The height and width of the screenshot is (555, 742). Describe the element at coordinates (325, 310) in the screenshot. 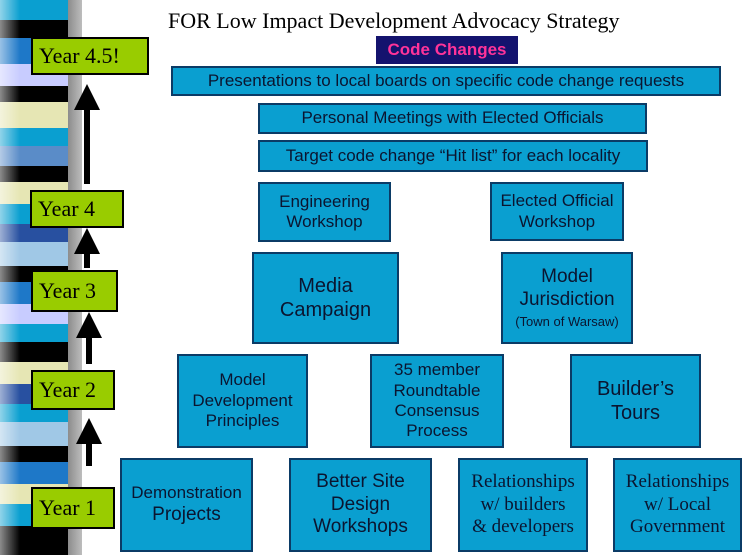

I see `media-line-2: Campaign` at that location.